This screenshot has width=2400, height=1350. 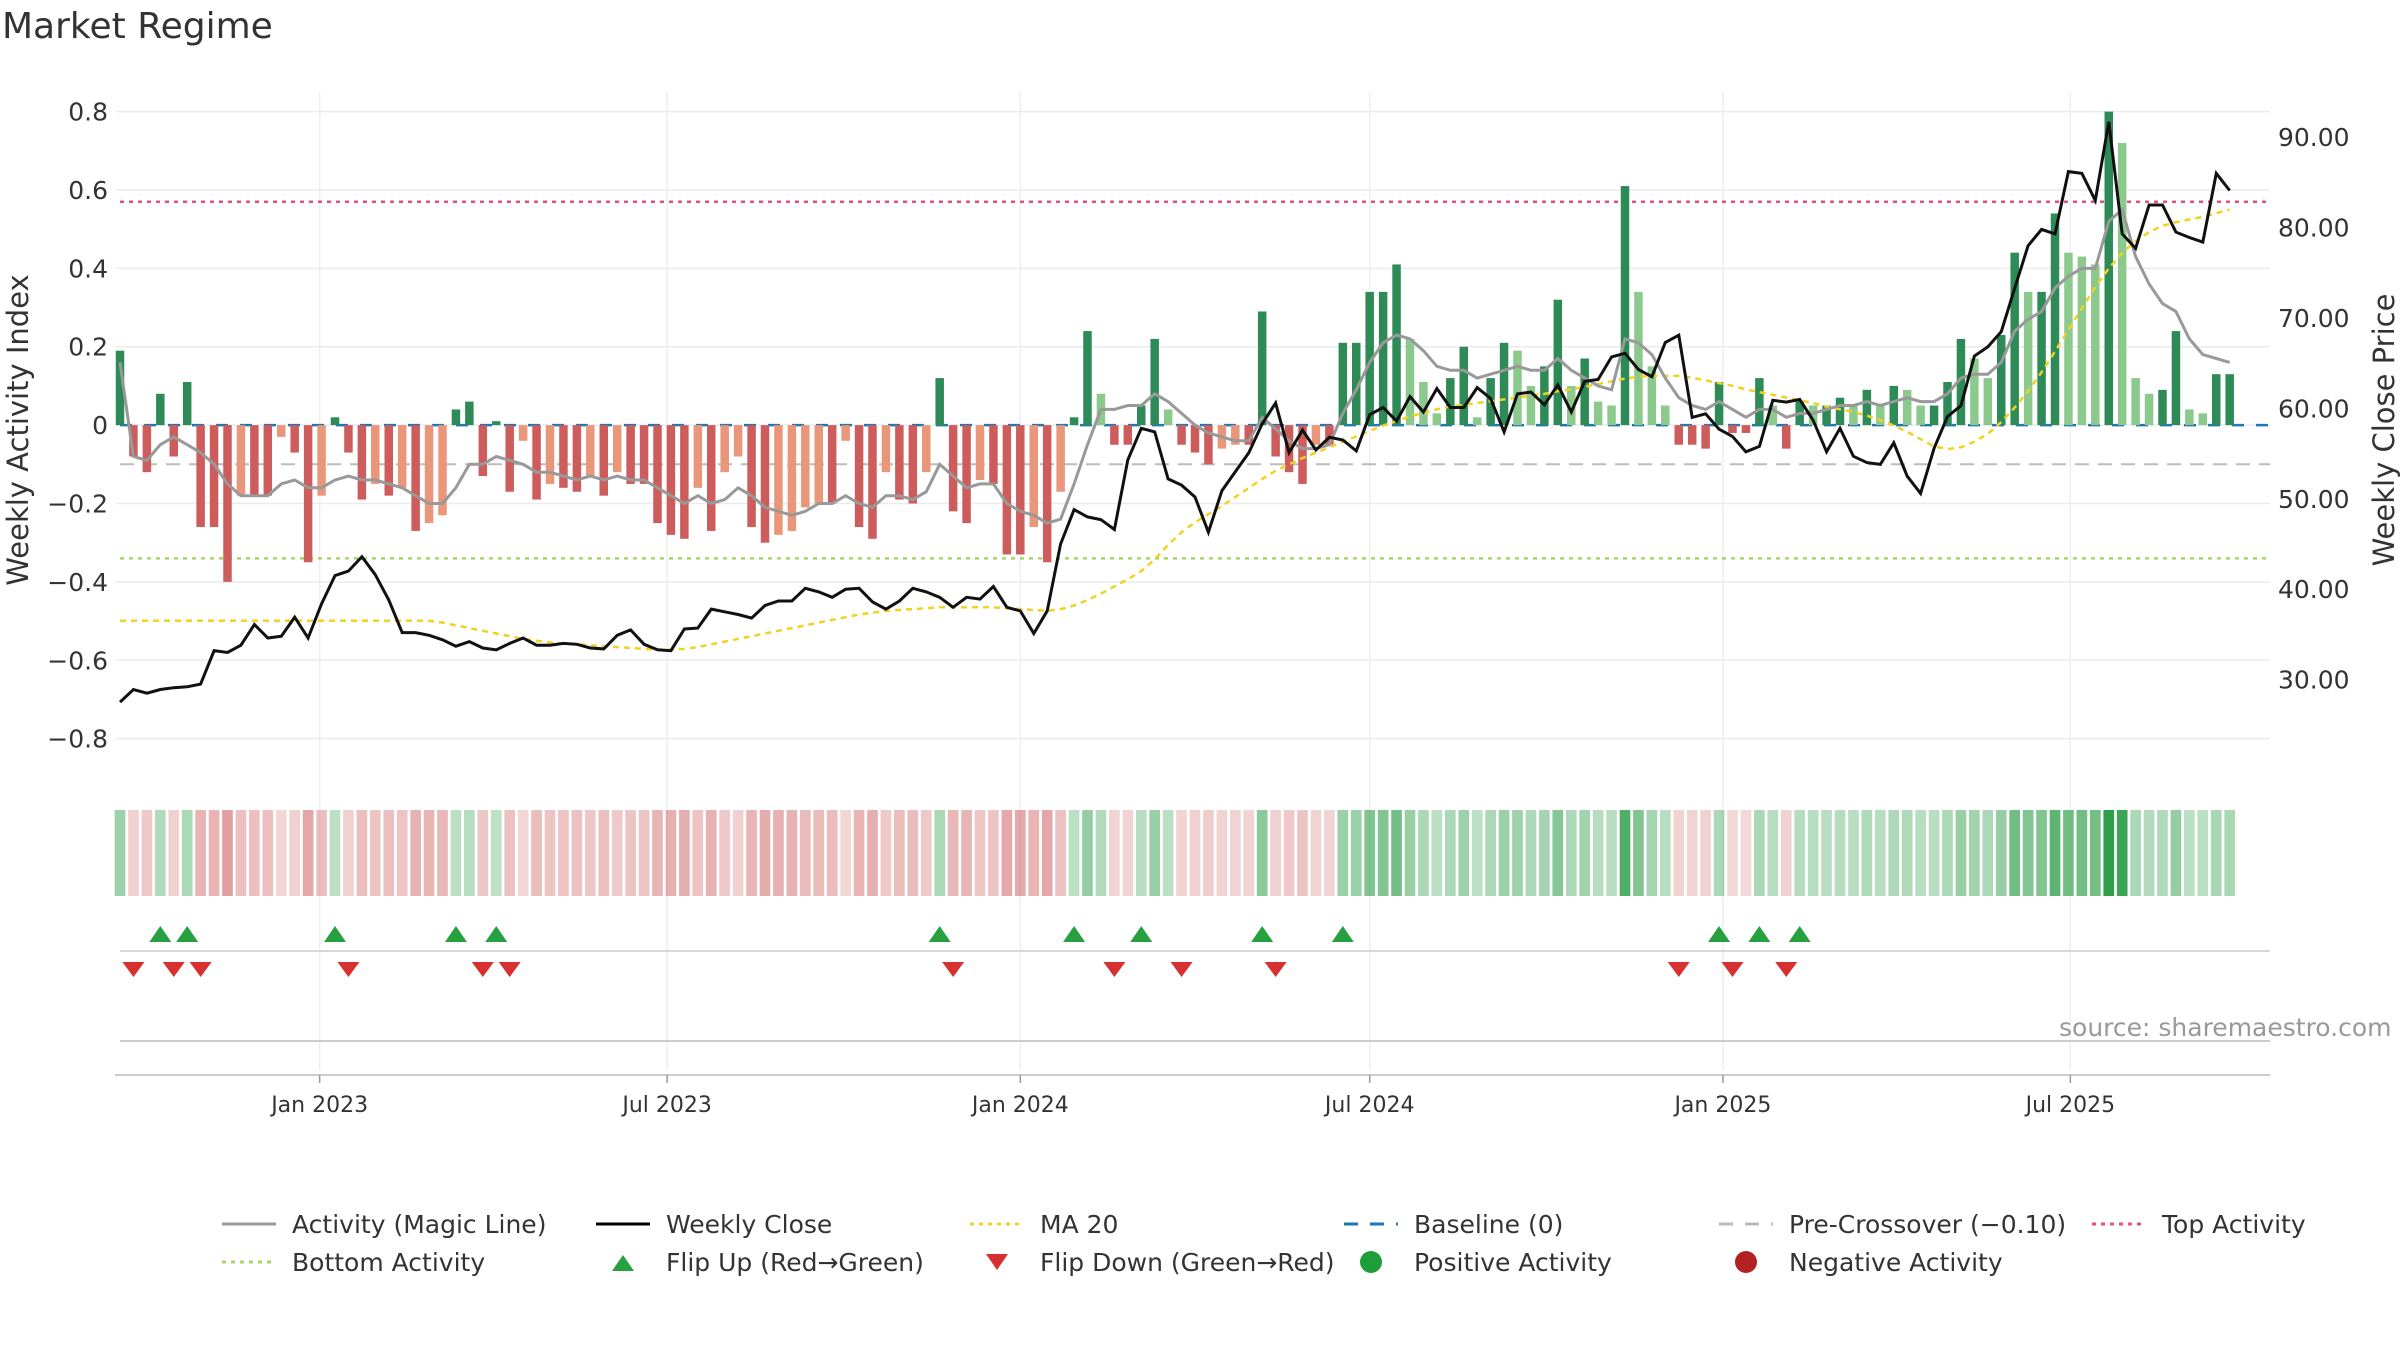 What do you see at coordinates (77, 426) in the screenshot?
I see `left-axis-ticks: −0.8 −0.6 −0.4 −0.2 0 0.2 0.4 0.6 0.8` at bounding box center [77, 426].